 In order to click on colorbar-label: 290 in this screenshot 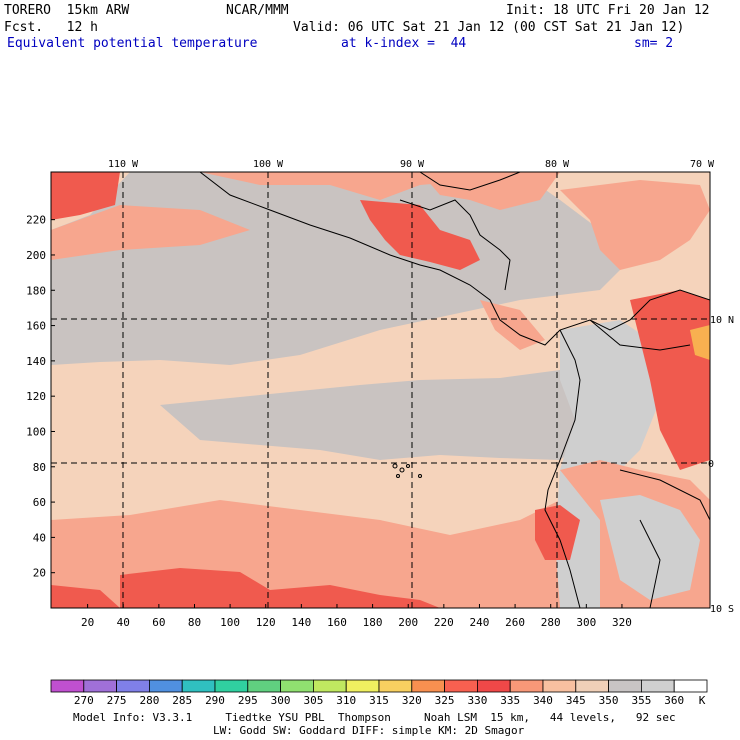, I will do `click(215, 700)`.